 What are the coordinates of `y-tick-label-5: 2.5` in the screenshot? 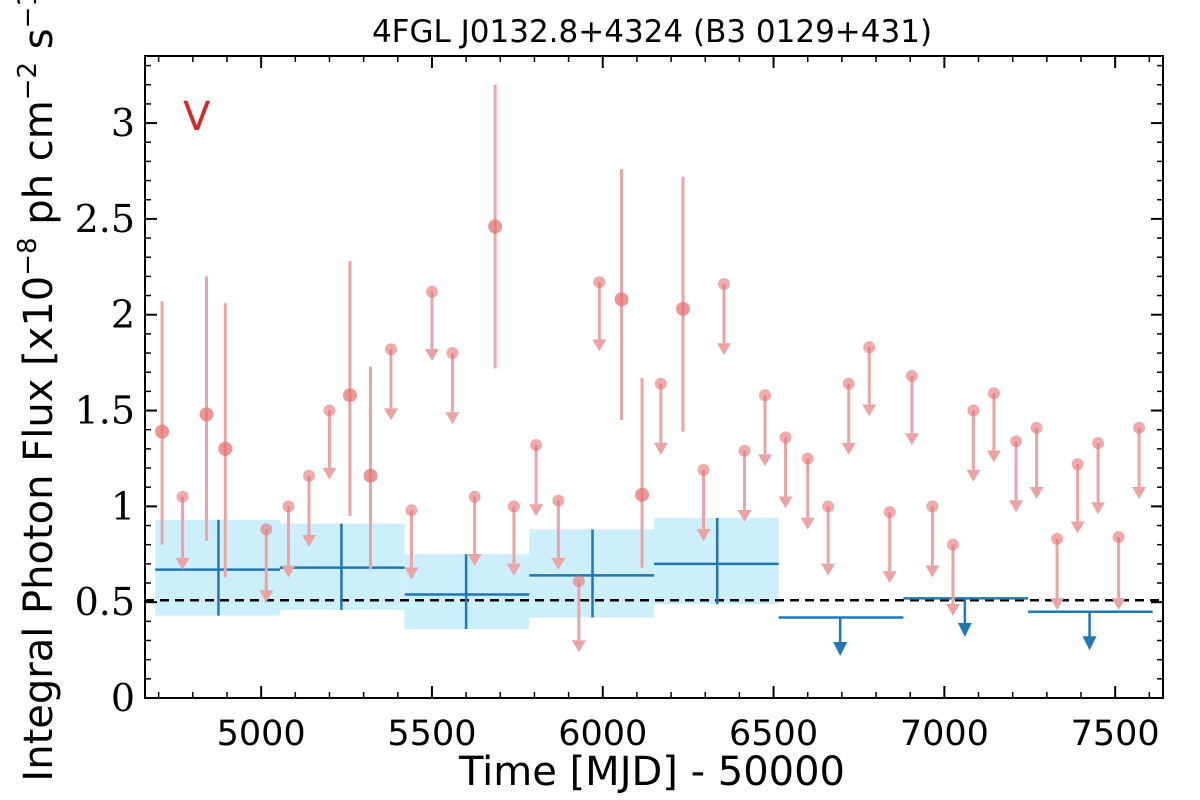 It's located at (105, 219).